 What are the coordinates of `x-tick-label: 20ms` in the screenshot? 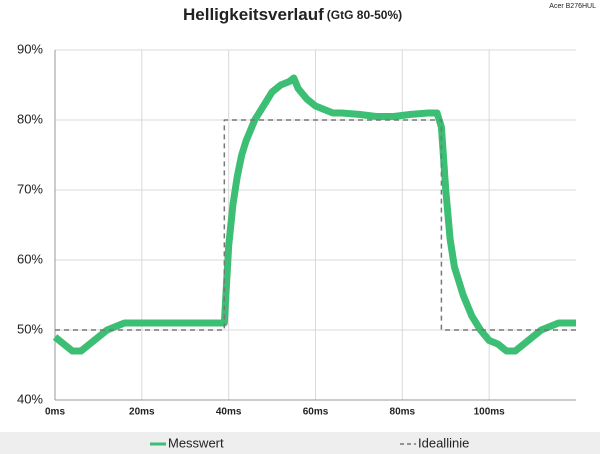 It's located at (142, 412).